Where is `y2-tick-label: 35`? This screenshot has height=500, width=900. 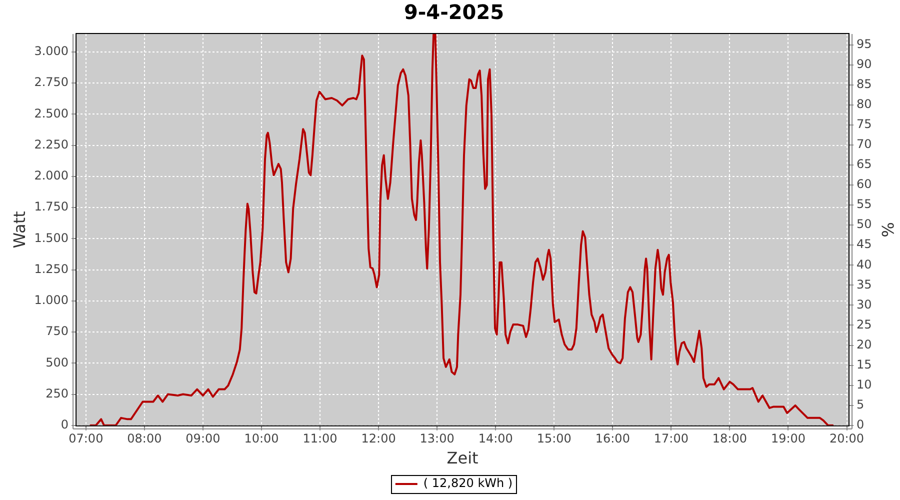 y2-tick-label: 35 is located at coordinates (864, 284).